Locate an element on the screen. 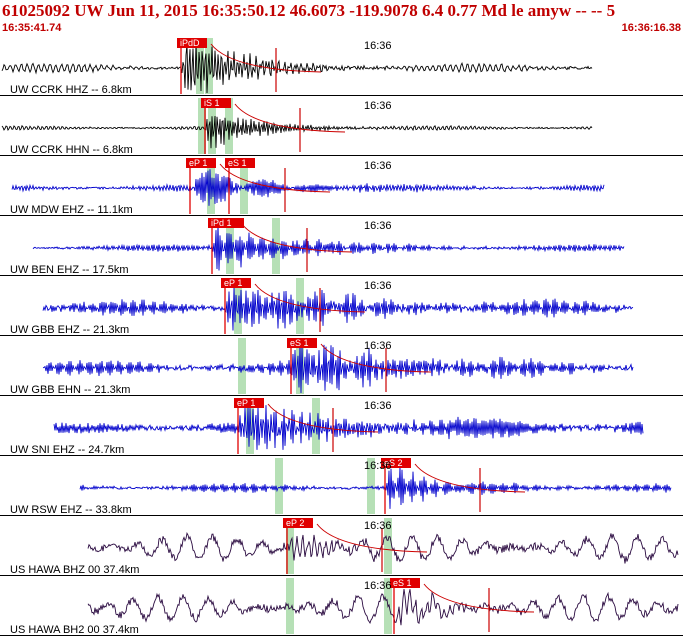 This screenshot has width=683, height=638. station-label: UW BEN EHZ -- 17.5km is located at coordinates (69, 270).